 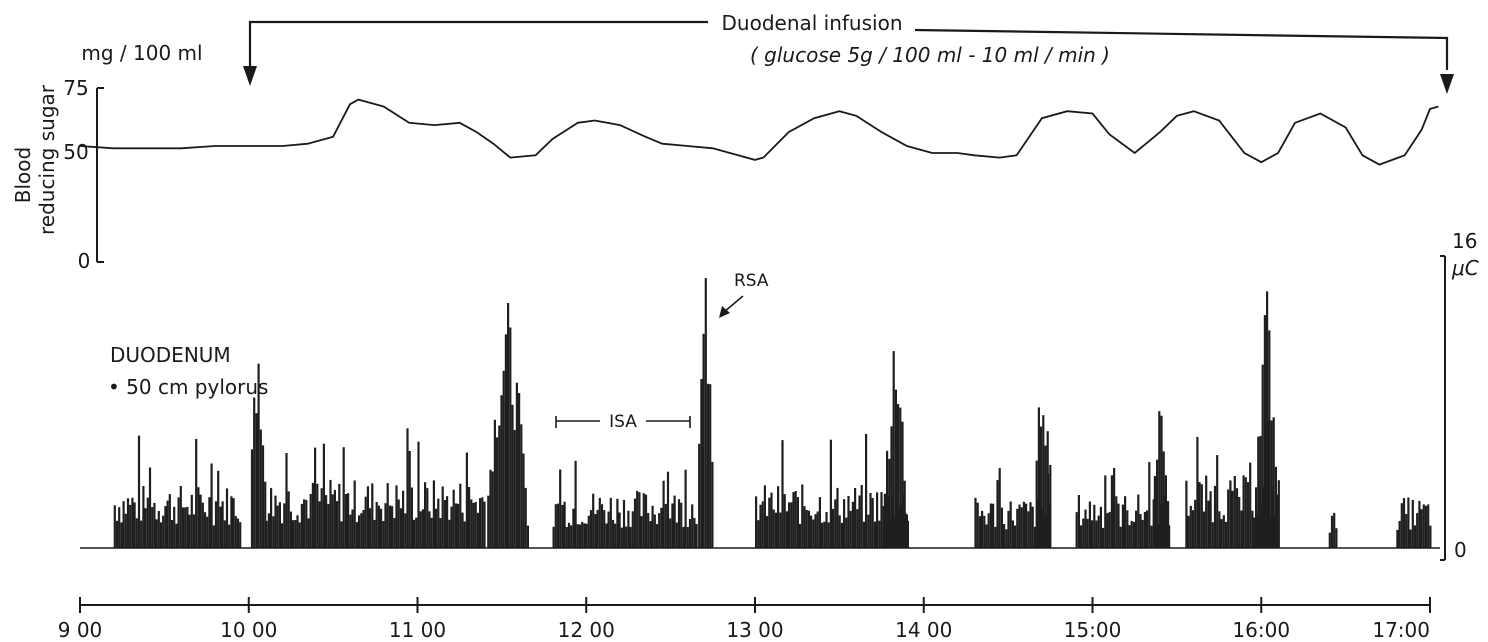 What do you see at coordinates (75, 152) in the screenshot?
I see `y-tick-label-50: 50` at bounding box center [75, 152].